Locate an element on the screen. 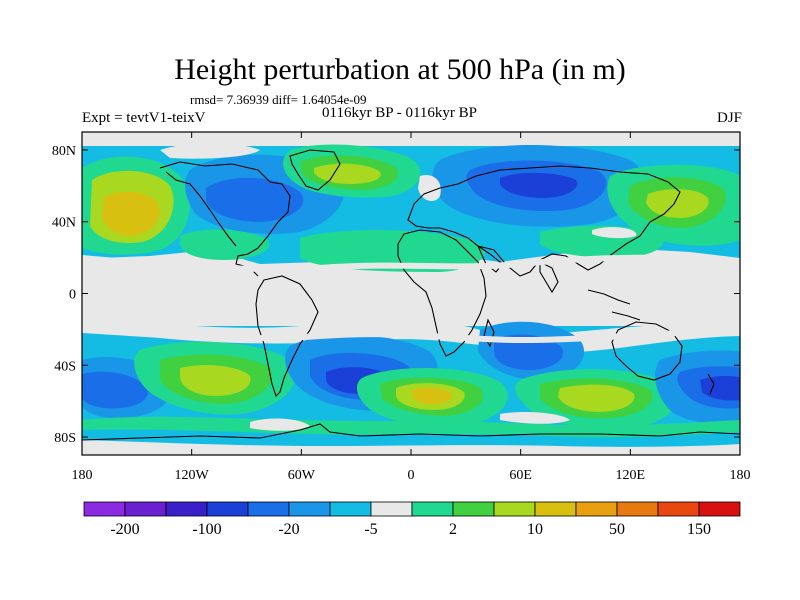 This screenshot has height=600, width=800. colorbar: -200 -100 -20 -5 2 10 50 150 is located at coordinates (412, 519).